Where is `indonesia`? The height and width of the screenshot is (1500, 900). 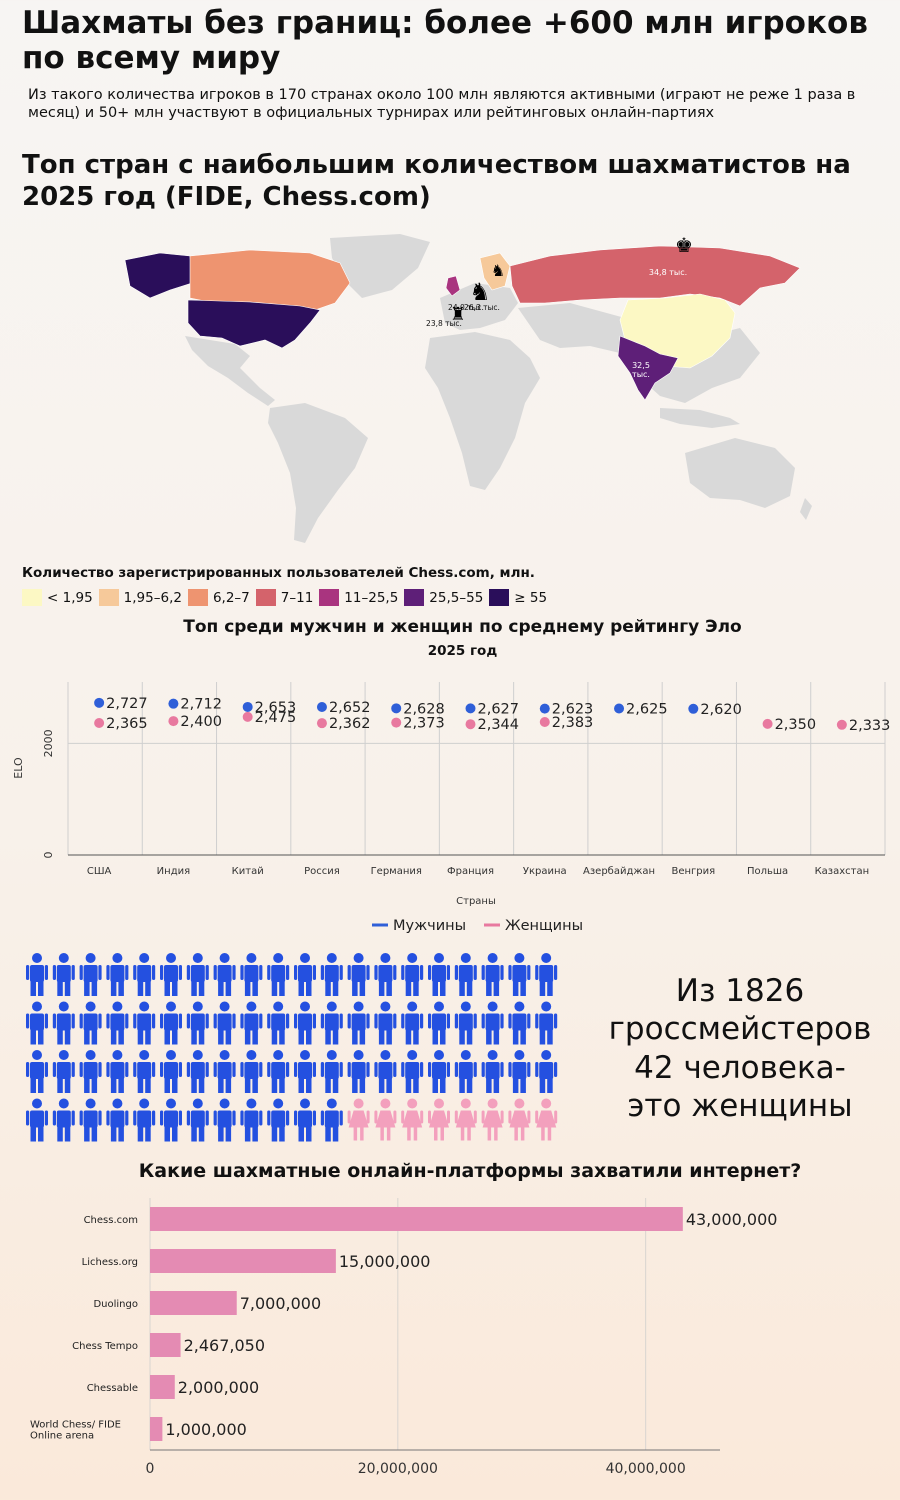 indonesia is located at coordinates (700, 418).